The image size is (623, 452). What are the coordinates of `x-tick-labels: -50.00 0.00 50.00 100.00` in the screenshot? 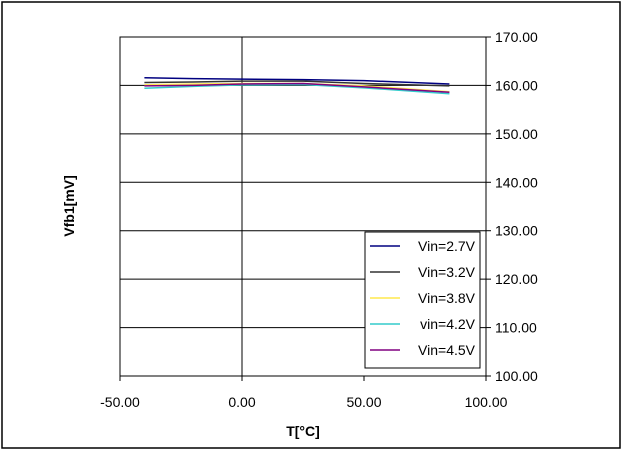 It's located at (303, 402).